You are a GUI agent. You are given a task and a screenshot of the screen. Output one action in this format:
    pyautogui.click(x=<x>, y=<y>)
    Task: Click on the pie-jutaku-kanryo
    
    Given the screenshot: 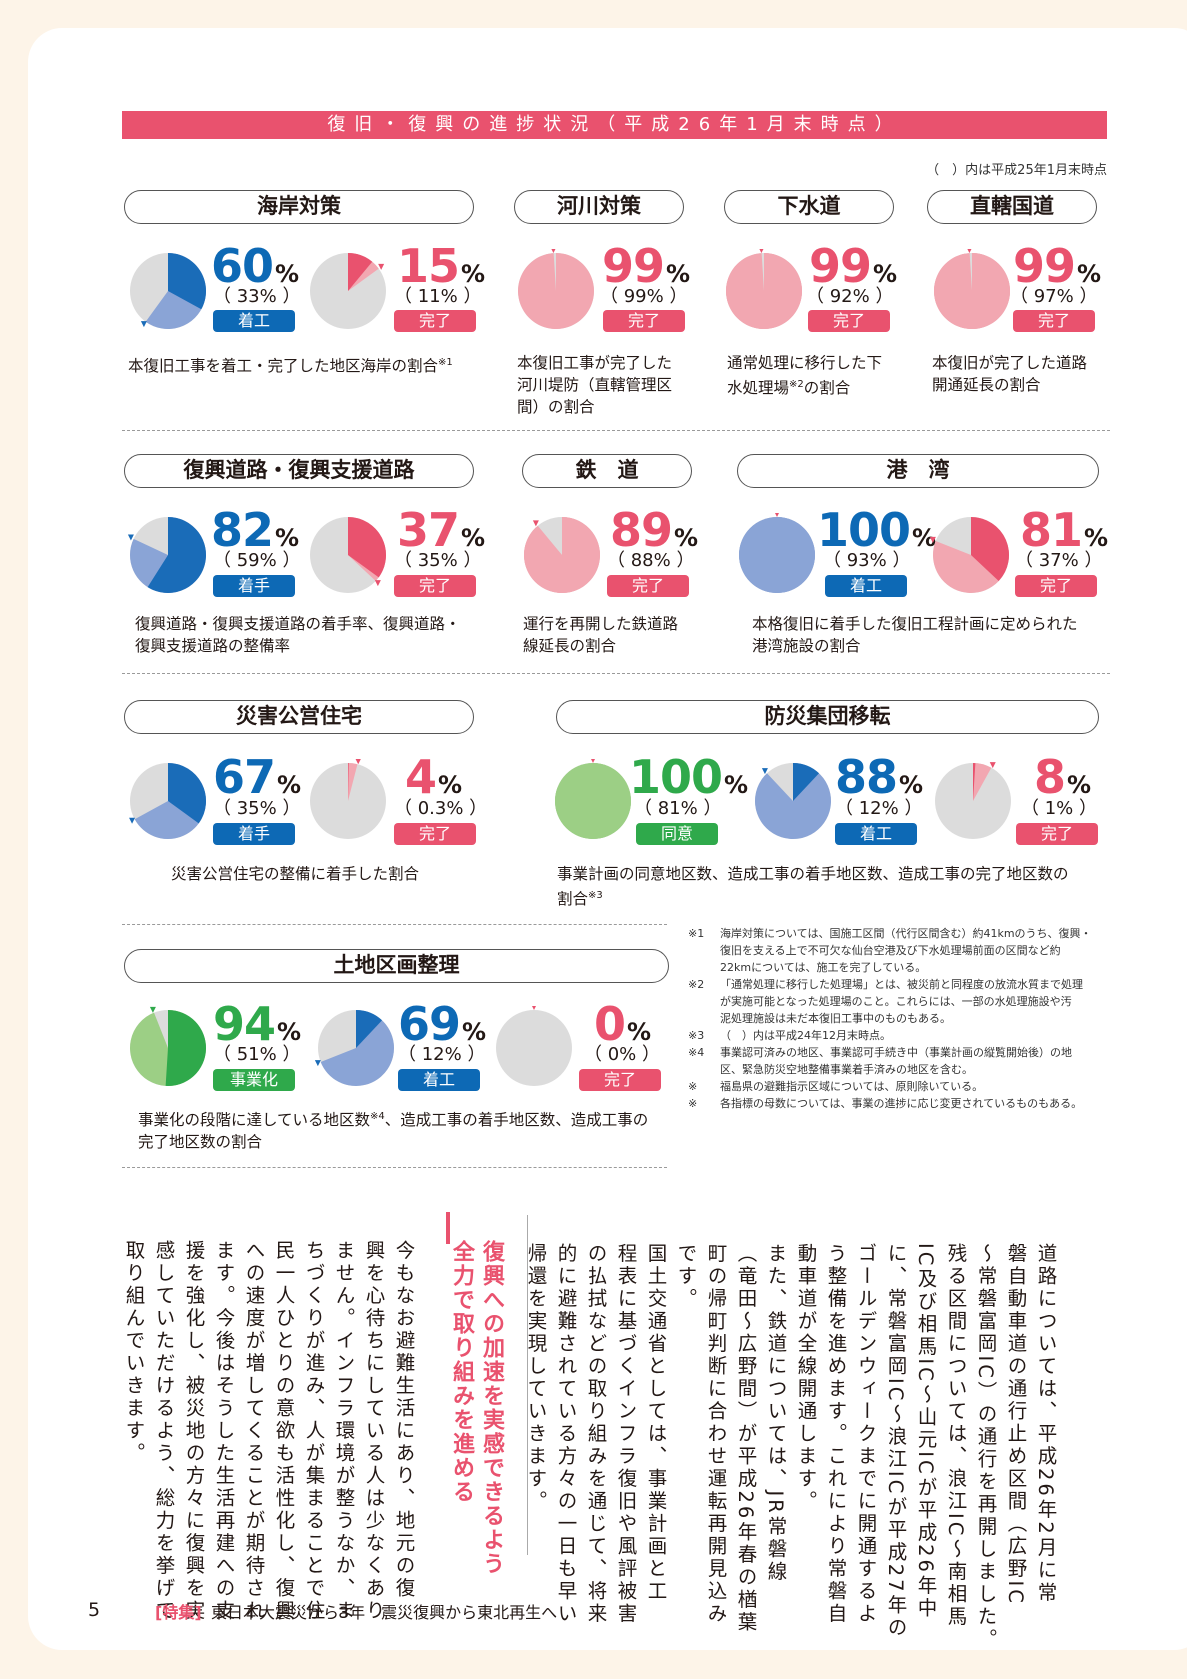 What is the action you would take?
    pyautogui.click(x=348, y=799)
    